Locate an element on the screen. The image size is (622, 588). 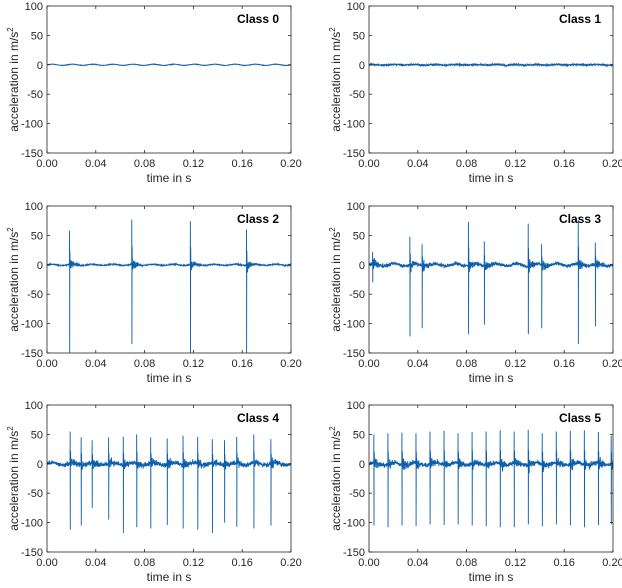
panel-title: Class 2 is located at coordinates (258, 219).